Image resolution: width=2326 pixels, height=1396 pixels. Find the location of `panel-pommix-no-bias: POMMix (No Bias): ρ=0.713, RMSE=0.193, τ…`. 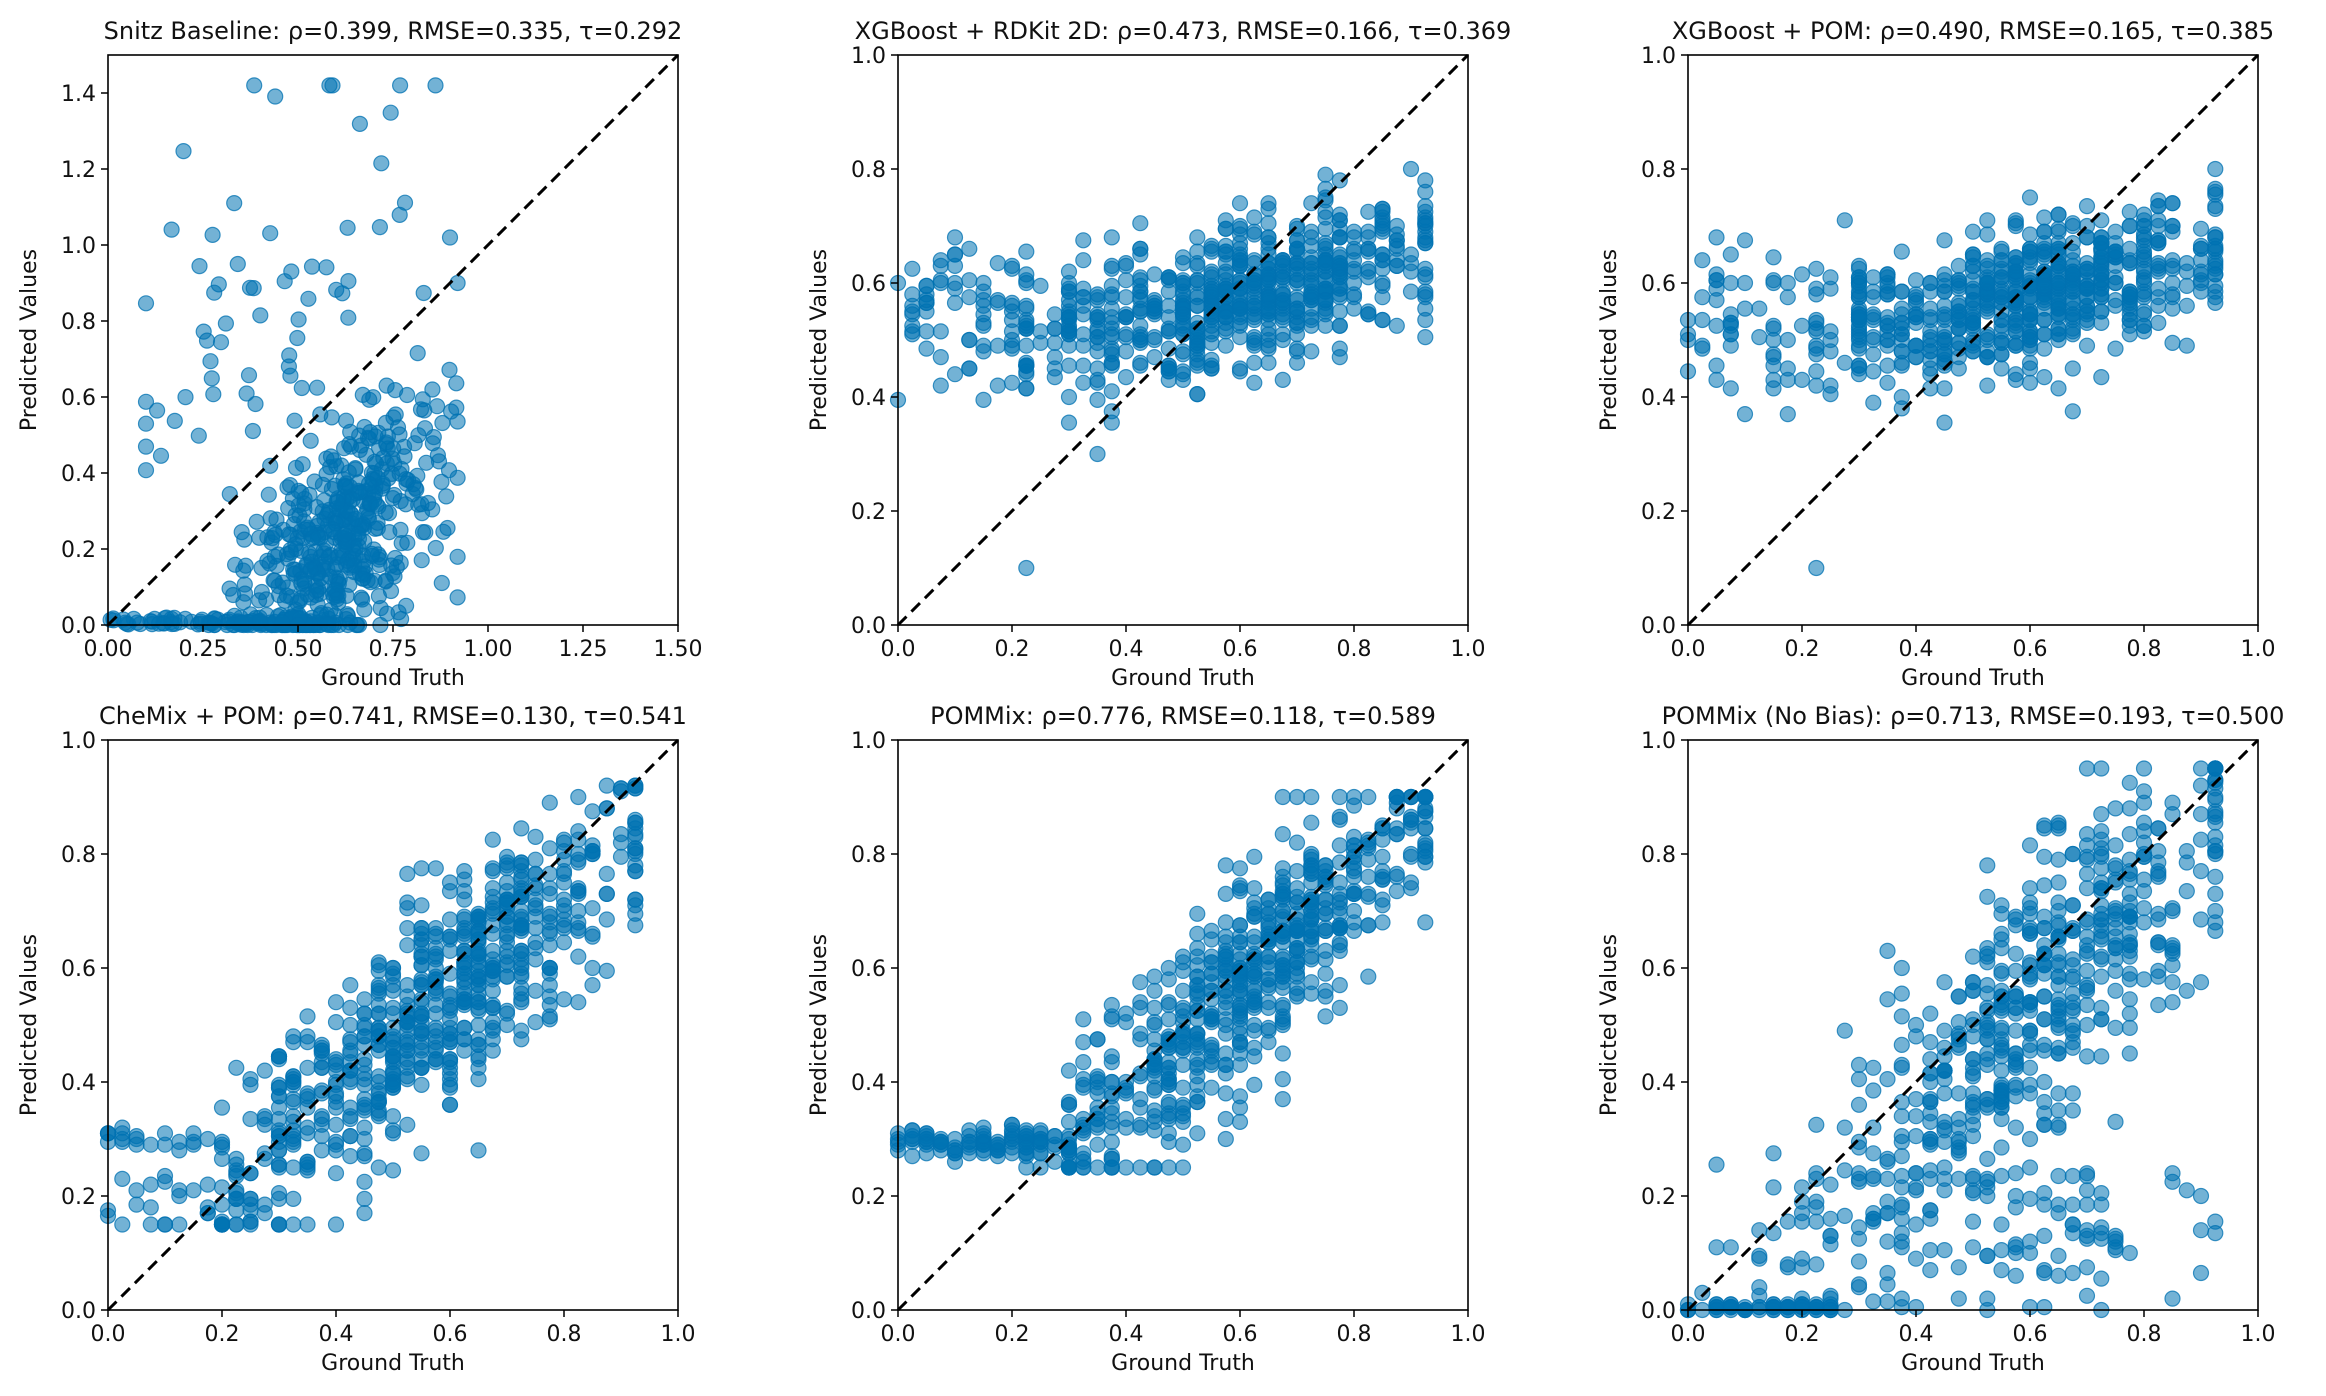

panel-pommix-no-bias: POMMix (No Bias): ρ=0.713, RMSE=0.193, τ… is located at coordinates (1940, 1039).